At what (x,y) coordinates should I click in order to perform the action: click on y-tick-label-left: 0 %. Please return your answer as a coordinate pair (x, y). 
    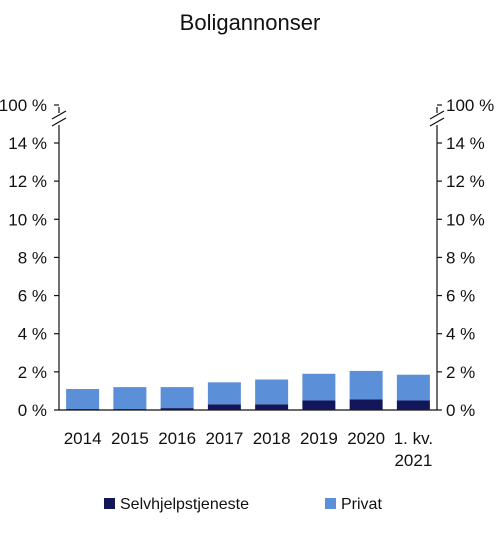
    Looking at the image, I should click on (32, 410).